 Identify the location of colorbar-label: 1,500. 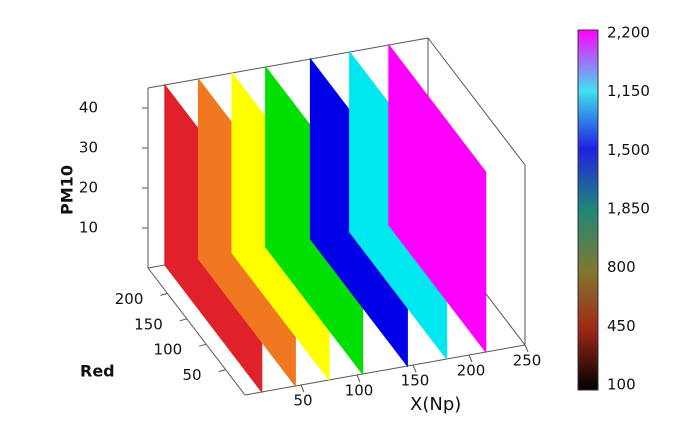
(628, 150).